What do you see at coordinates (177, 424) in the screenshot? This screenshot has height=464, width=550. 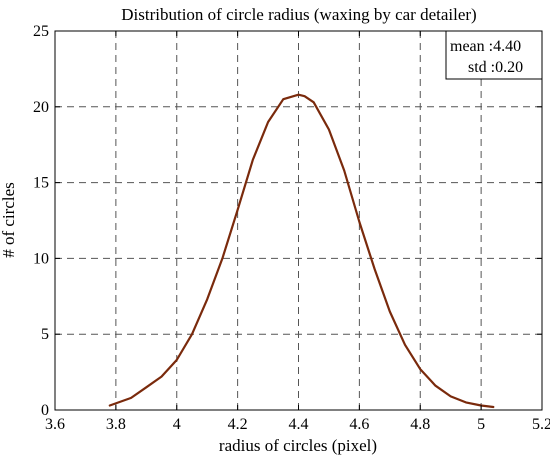 I see `x-tick-label: 4` at bounding box center [177, 424].